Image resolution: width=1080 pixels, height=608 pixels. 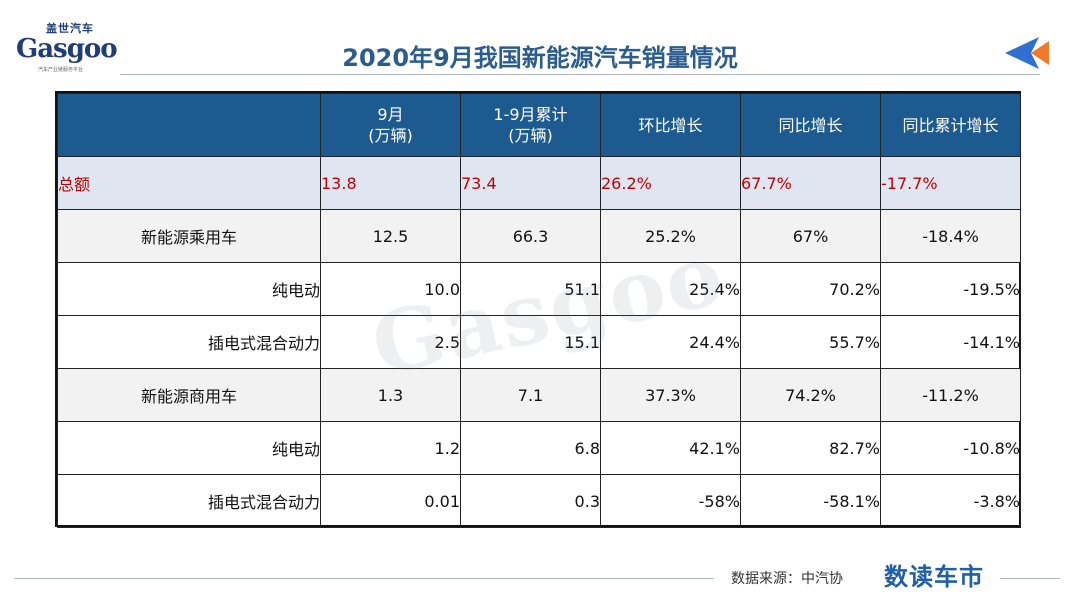 I want to click on table-cell: 24.4%, so click(x=670, y=342).